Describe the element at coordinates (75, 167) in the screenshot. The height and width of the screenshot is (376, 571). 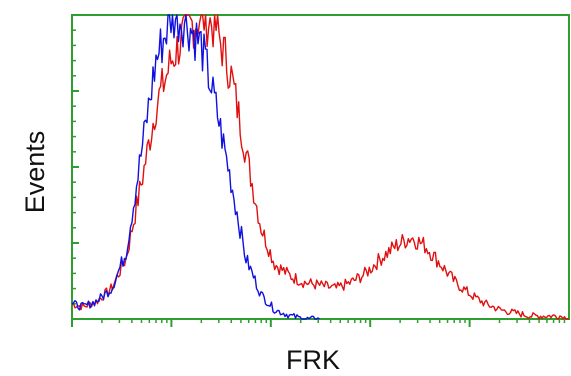
I see `y-axis-ticks` at that location.